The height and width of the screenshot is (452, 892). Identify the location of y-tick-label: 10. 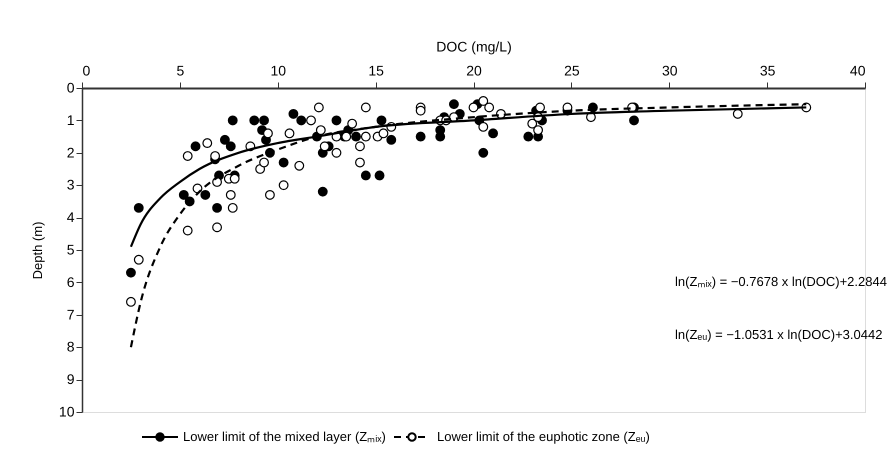
(66, 412).